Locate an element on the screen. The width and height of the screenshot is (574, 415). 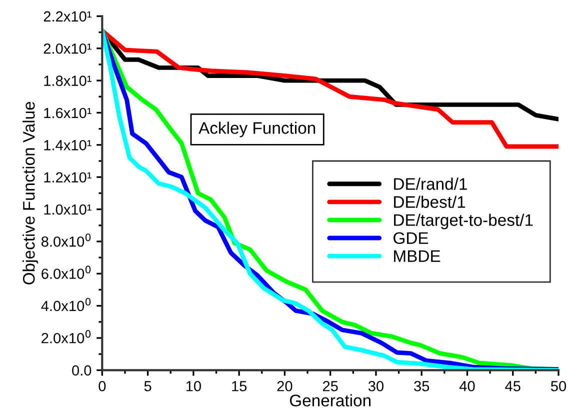
y-tick-label: 1.8x10¹ is located at coordinates (68, 81).